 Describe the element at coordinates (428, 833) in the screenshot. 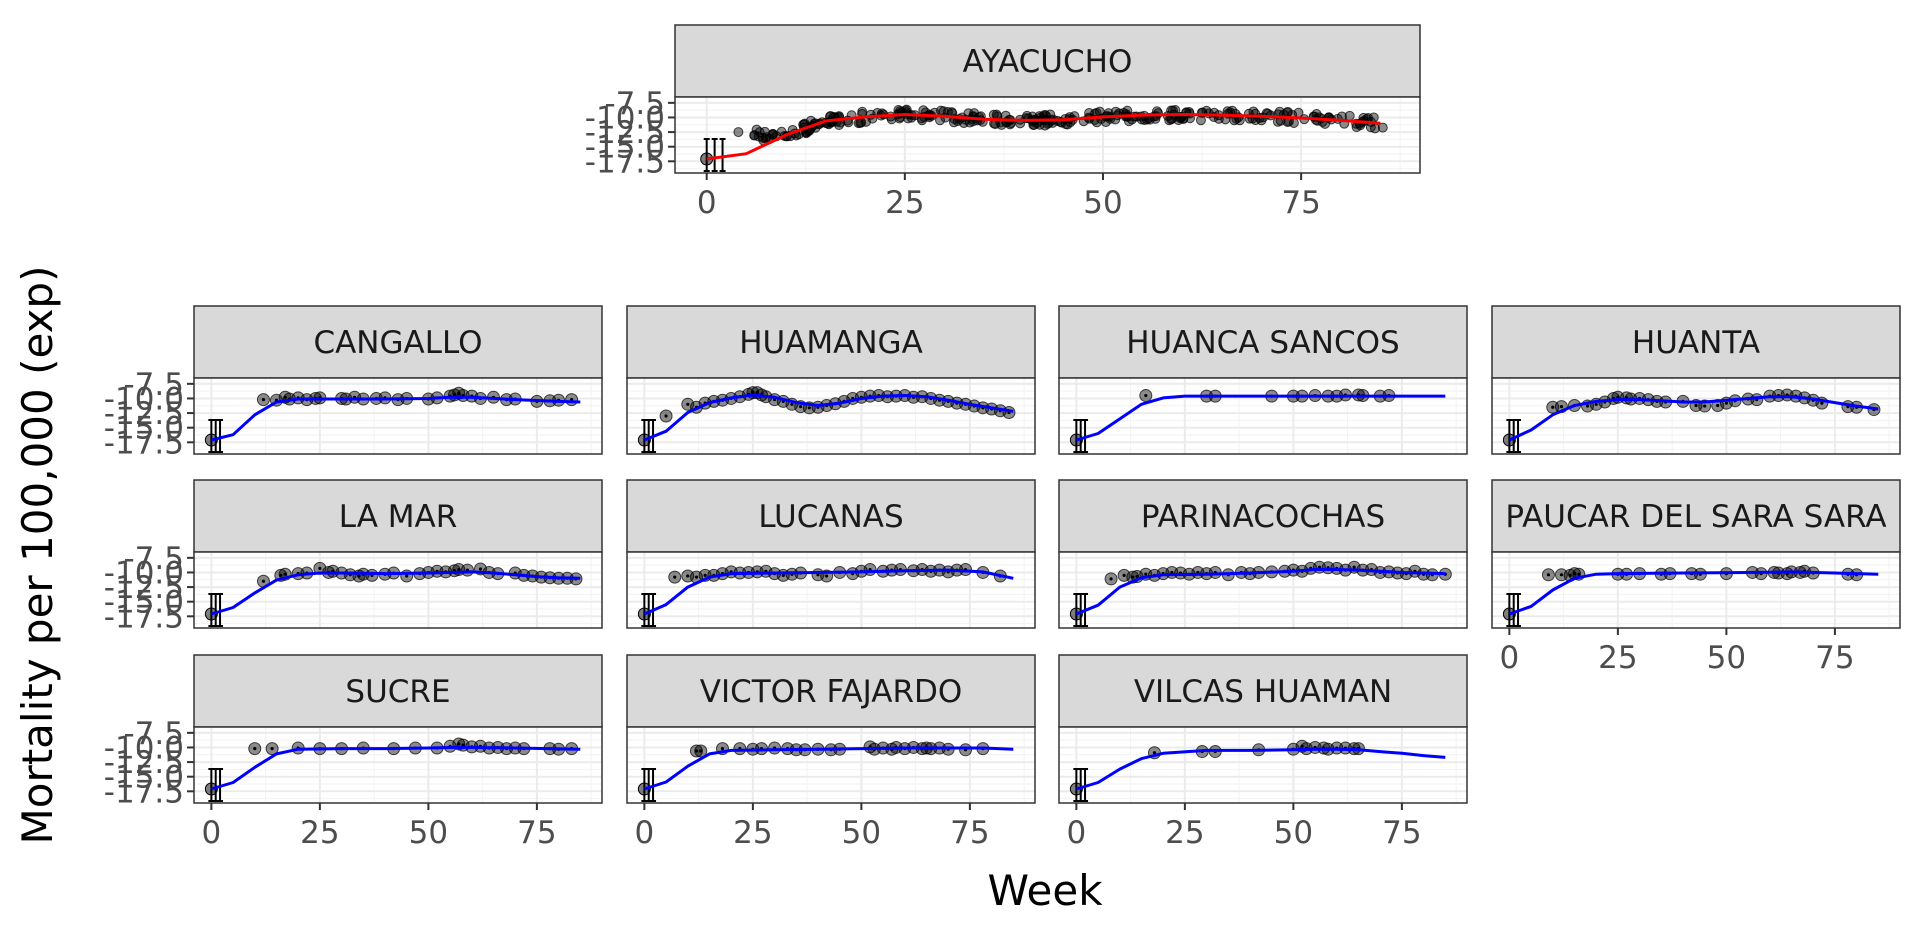

I see `x-tick-label: 50` at that location.